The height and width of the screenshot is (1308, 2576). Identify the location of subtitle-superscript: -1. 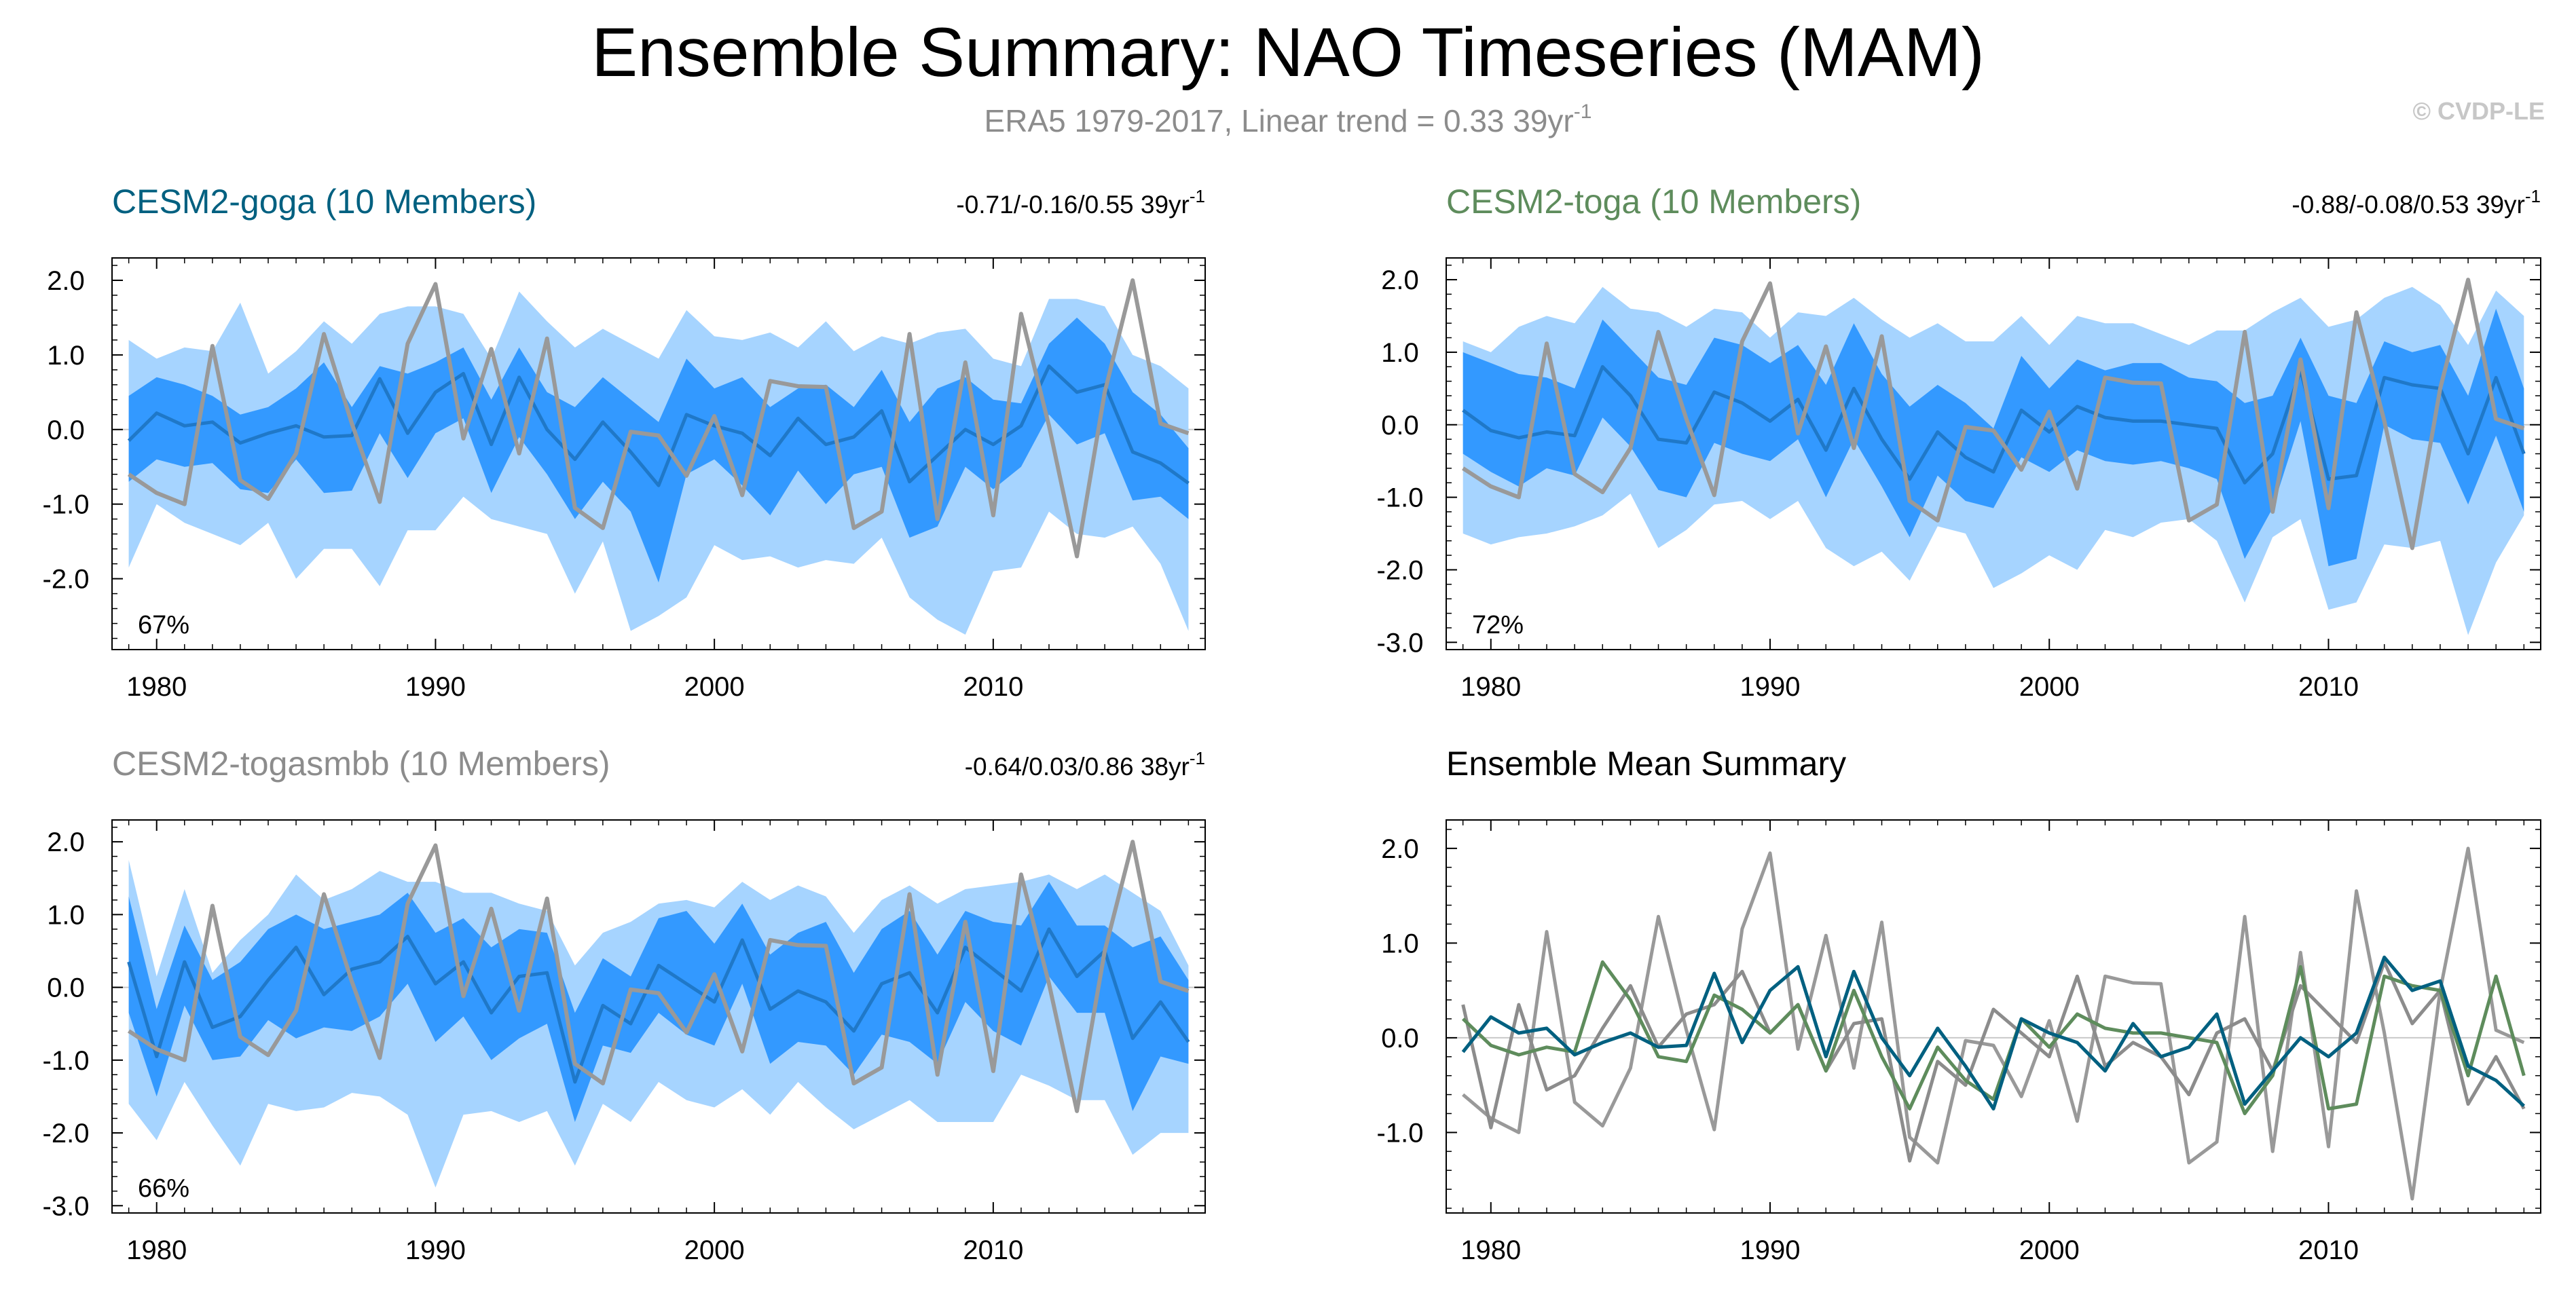
(1583, 111).